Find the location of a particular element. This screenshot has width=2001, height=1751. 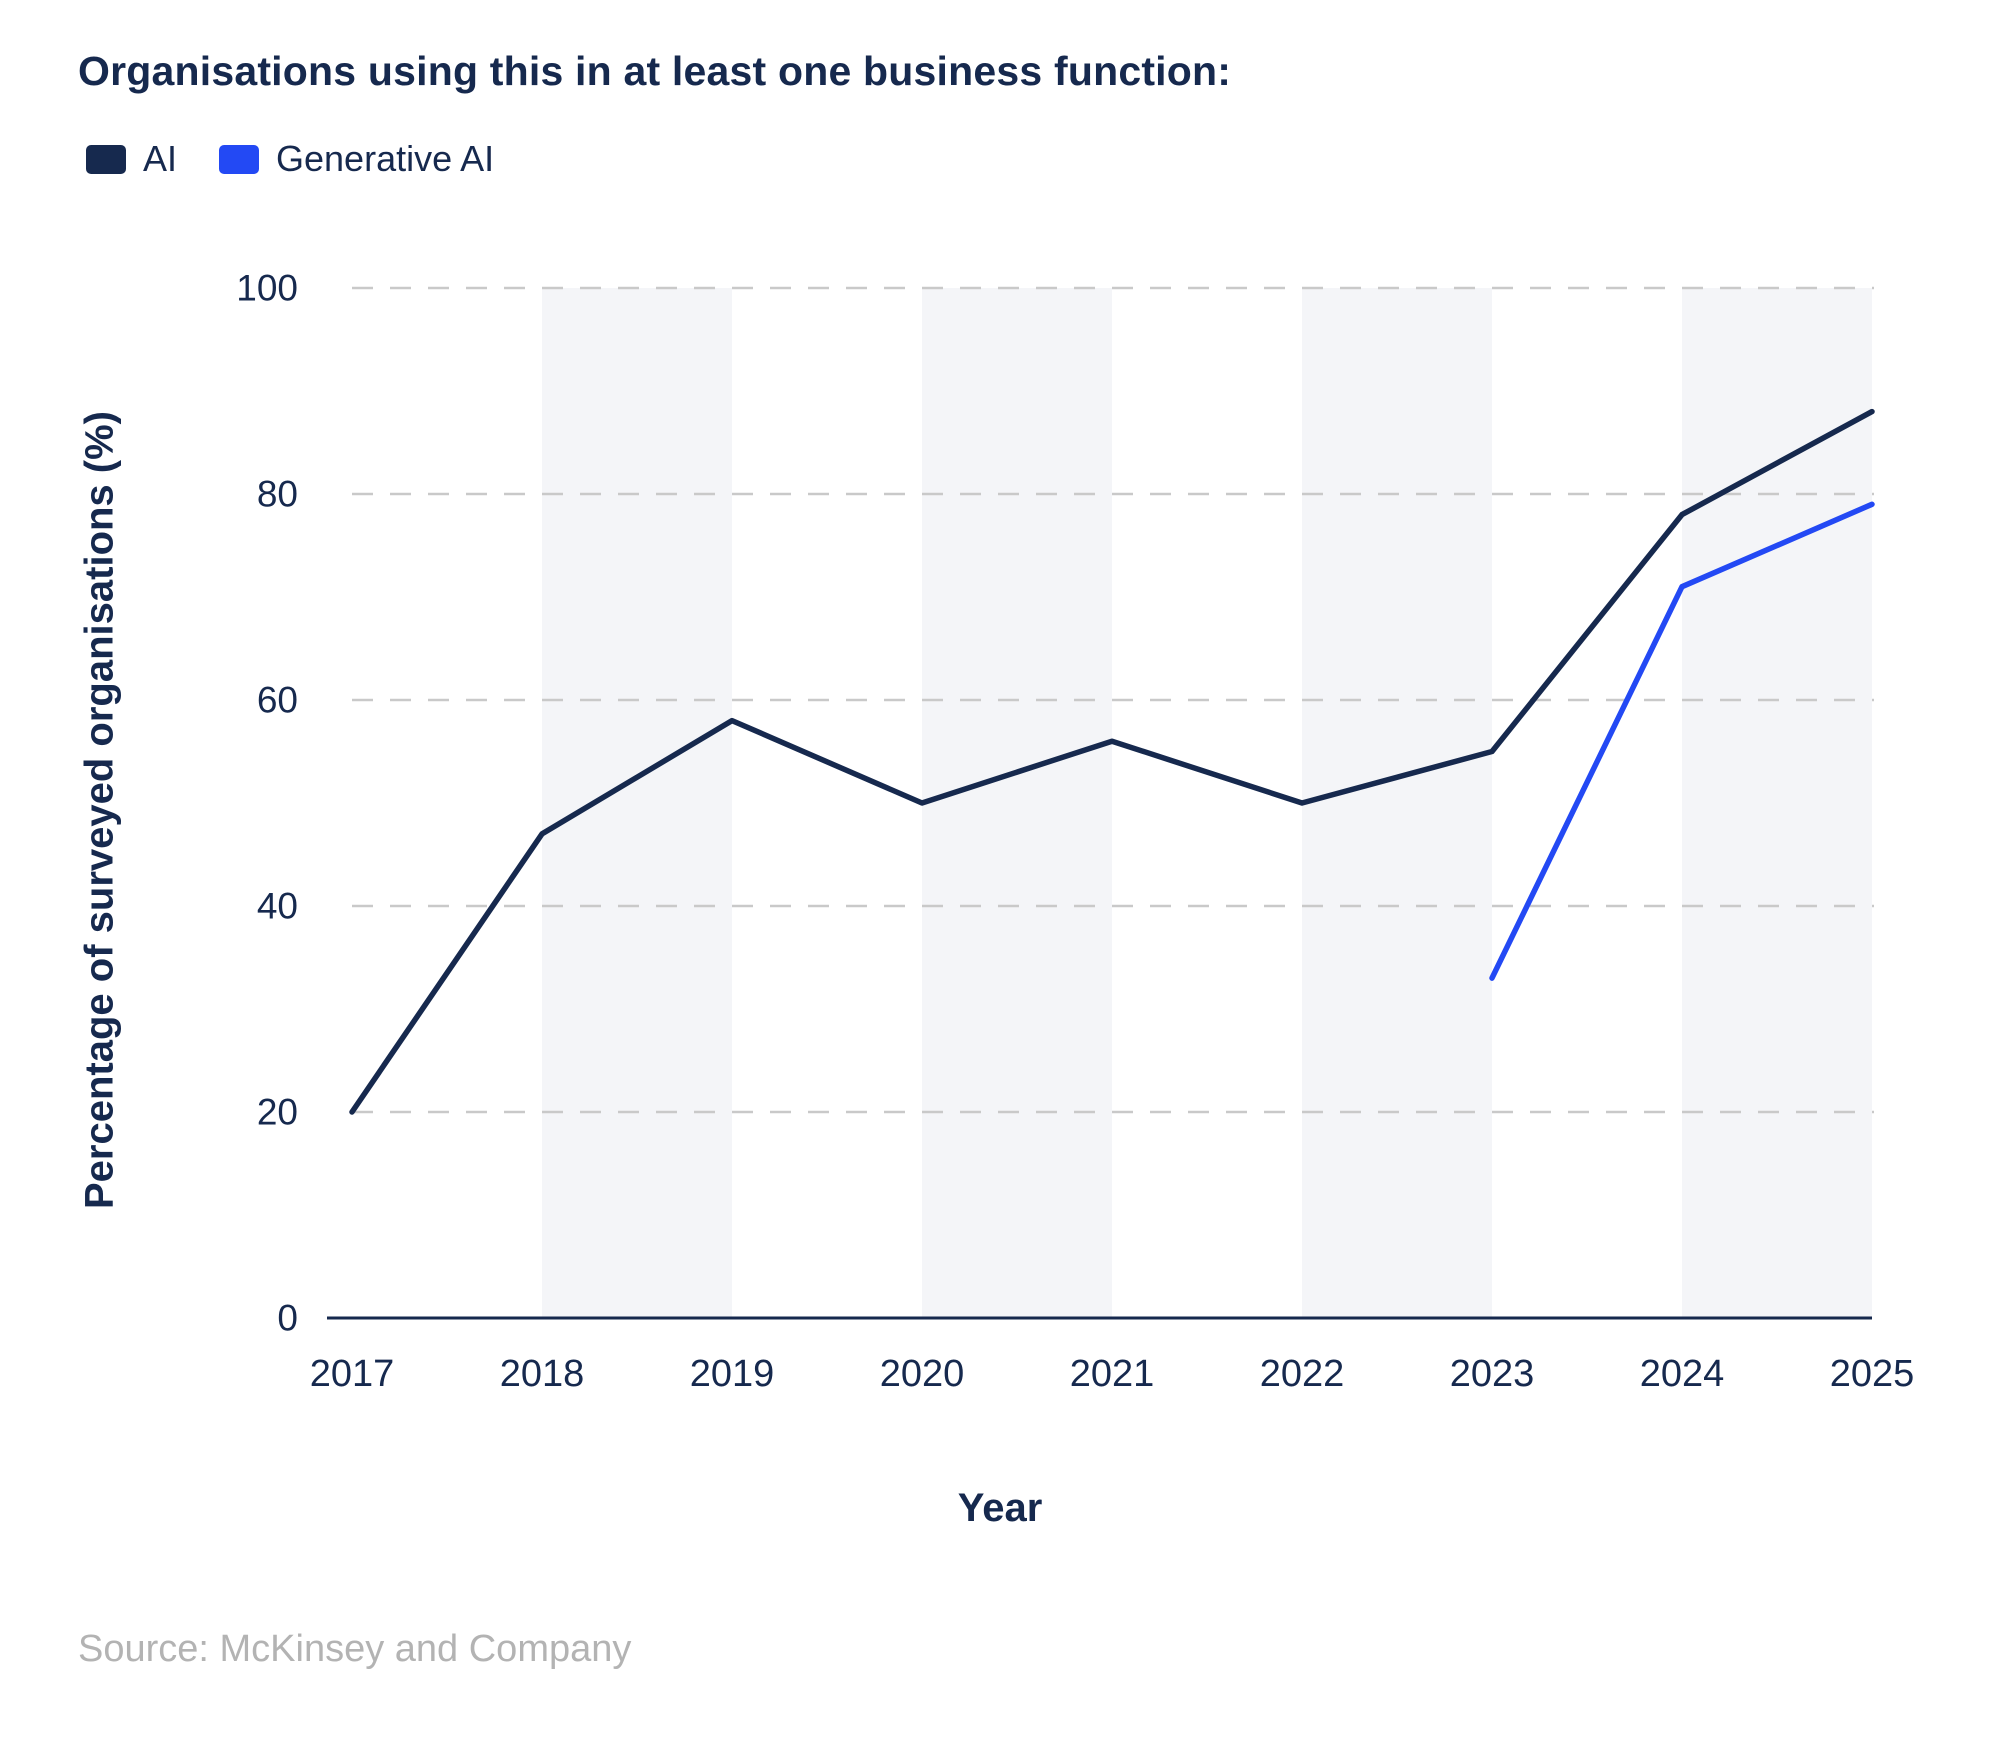

y-tick-label: 0 is located at coordinates (287, 1318).